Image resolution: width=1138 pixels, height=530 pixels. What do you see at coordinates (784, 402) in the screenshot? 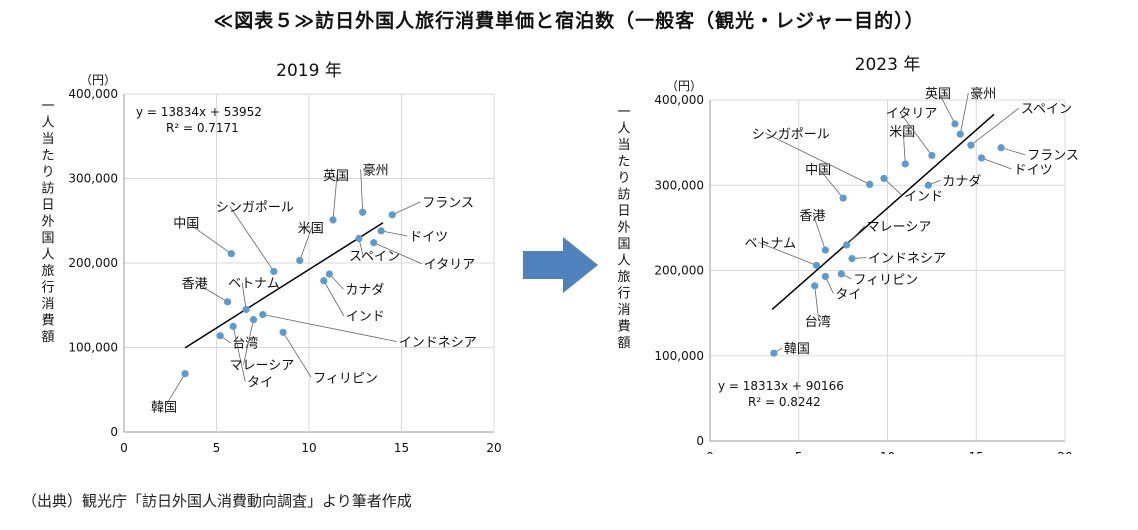
I see `r-squared-label: R² = 0.8242` at bounding box center [784, 402].